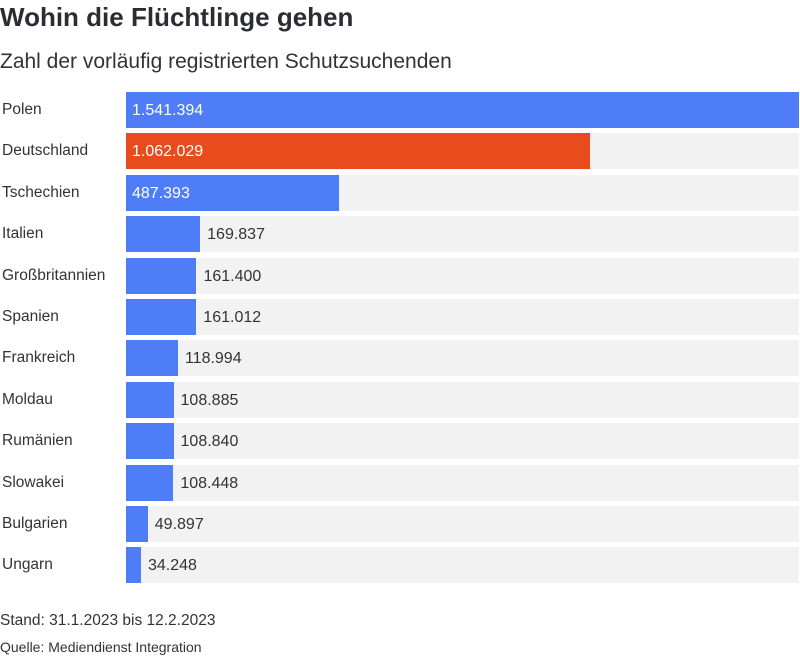 The image size is (800, 657). I want to click on bar-row: Spanien 161.012, so click(400, 317).